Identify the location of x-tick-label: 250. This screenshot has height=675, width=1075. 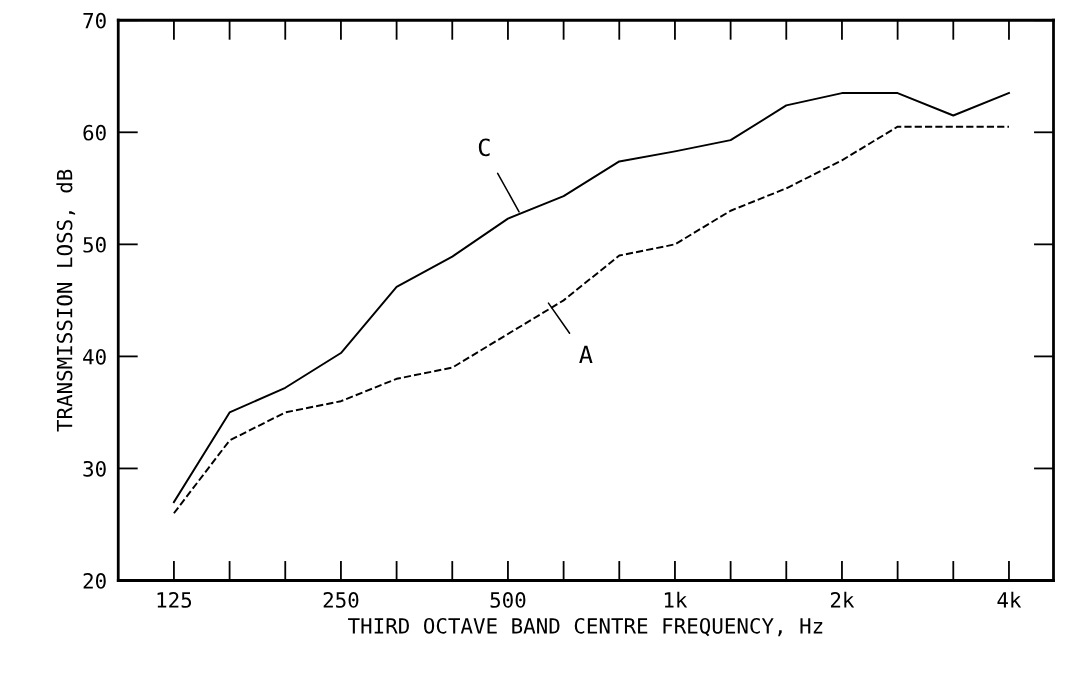
(341, 600).